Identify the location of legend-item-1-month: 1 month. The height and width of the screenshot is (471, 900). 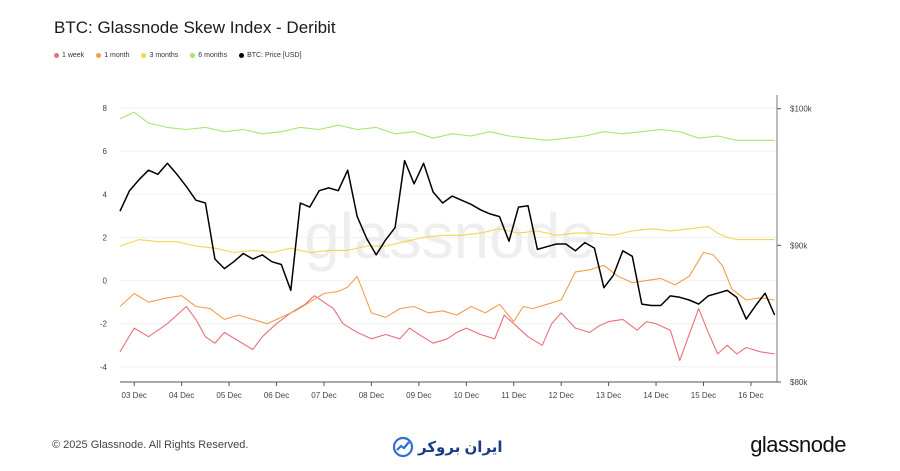
(112, 55).